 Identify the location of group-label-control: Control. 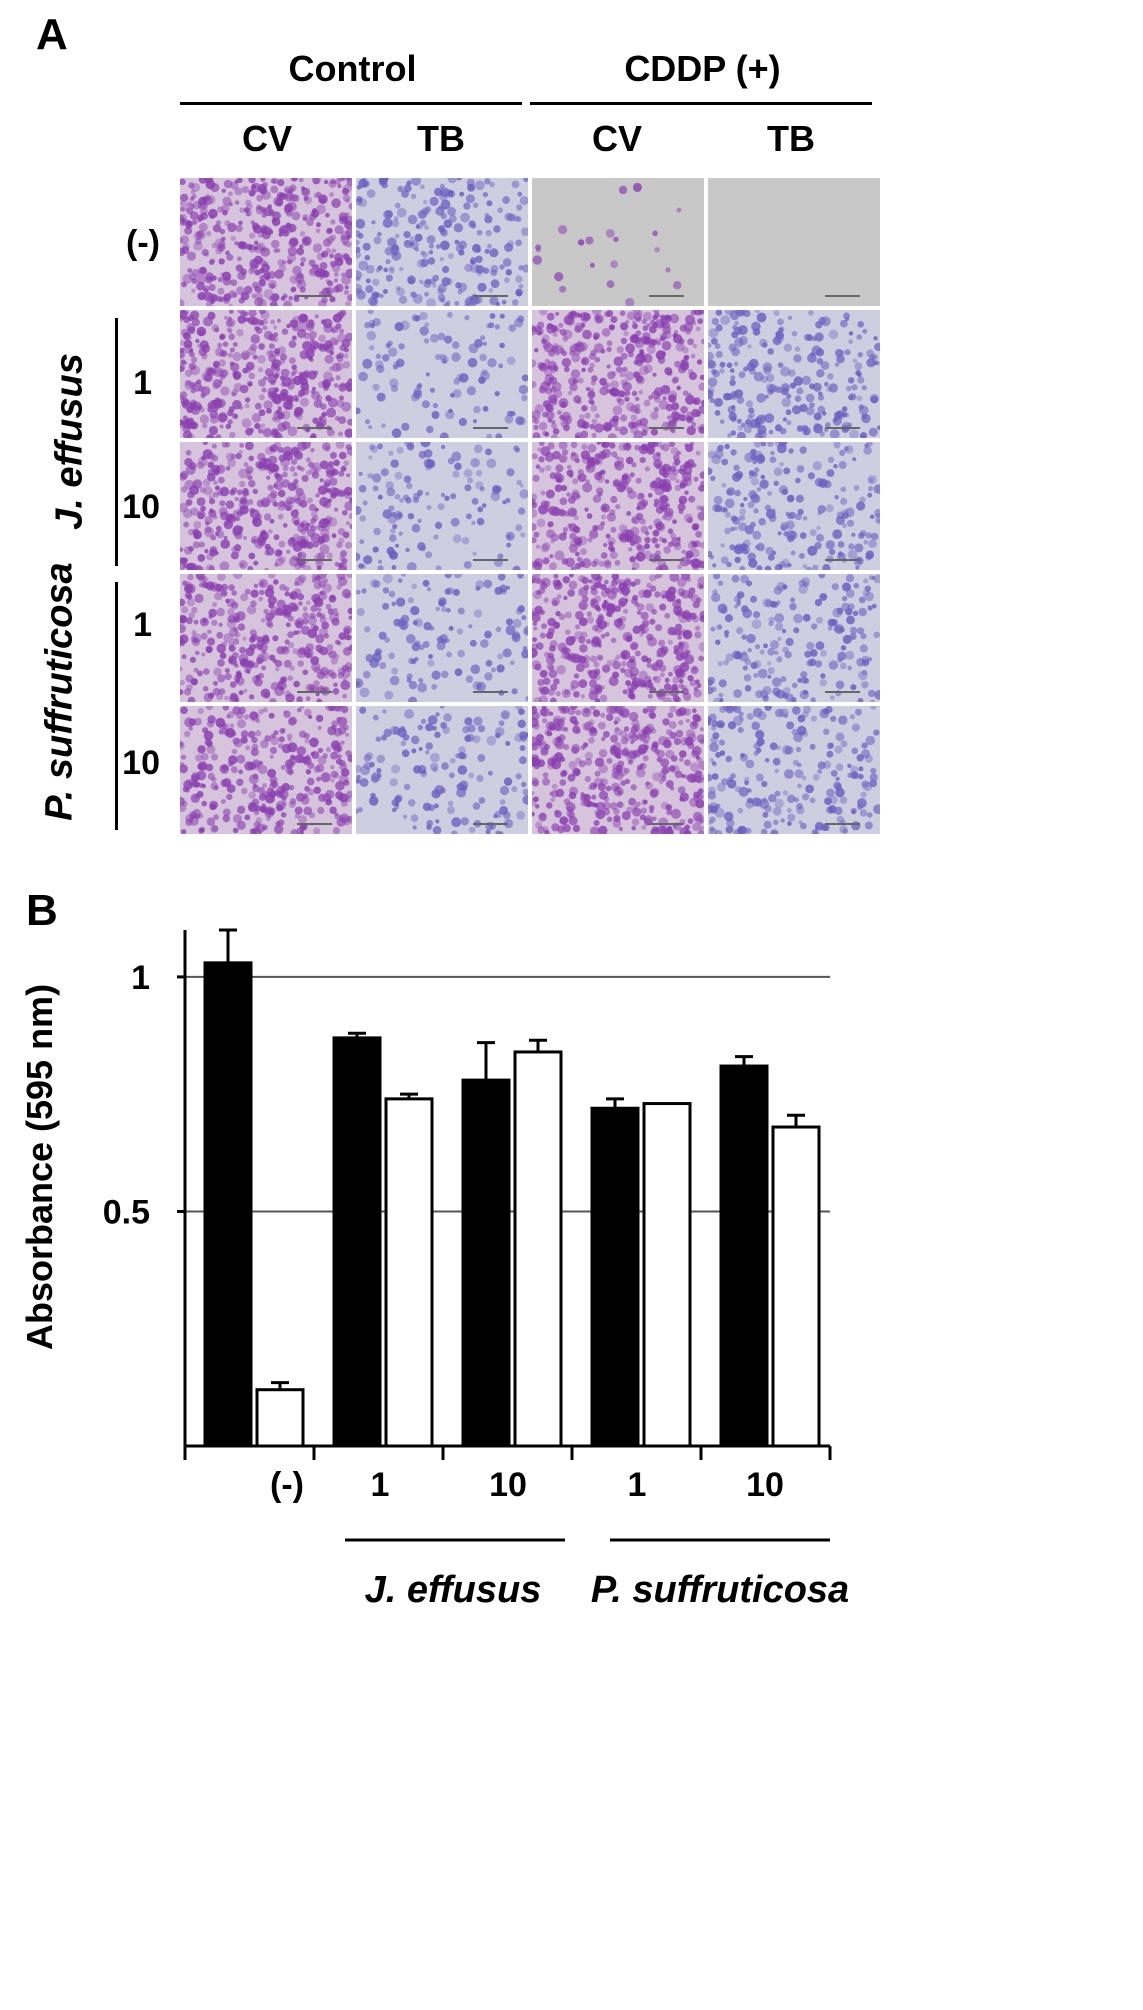
(352, 68).